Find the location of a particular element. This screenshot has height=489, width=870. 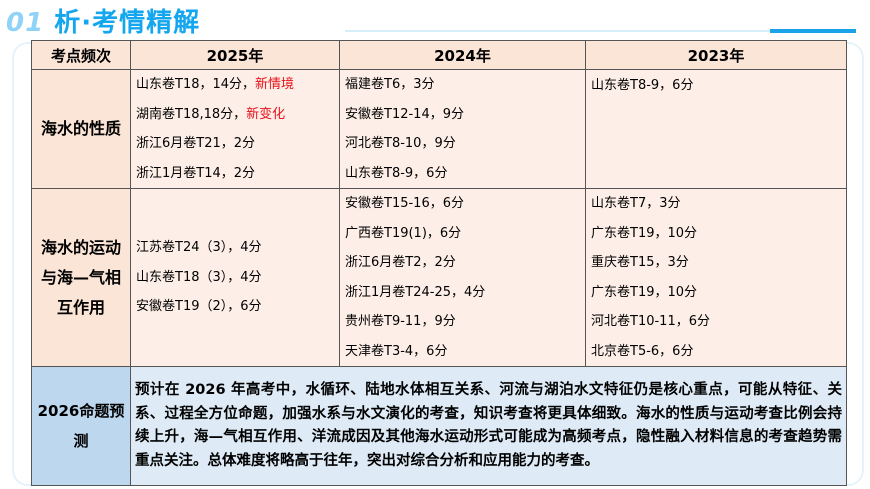

divider-accent is located at coordinates (813, 31).